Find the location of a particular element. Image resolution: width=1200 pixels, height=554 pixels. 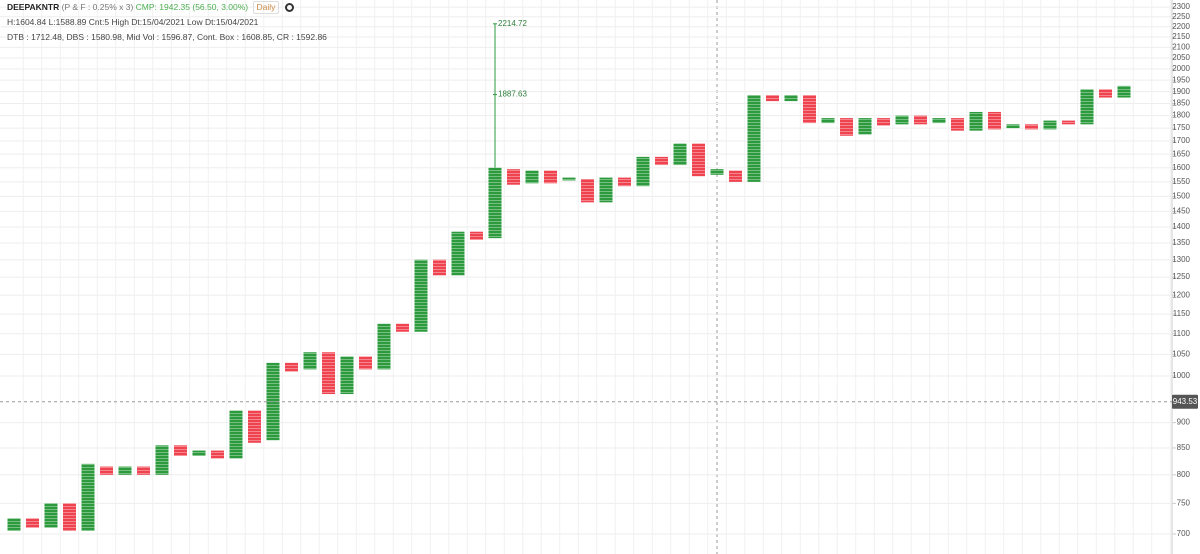

y-tick-label: 750 is located at coordinates (1184, 502).